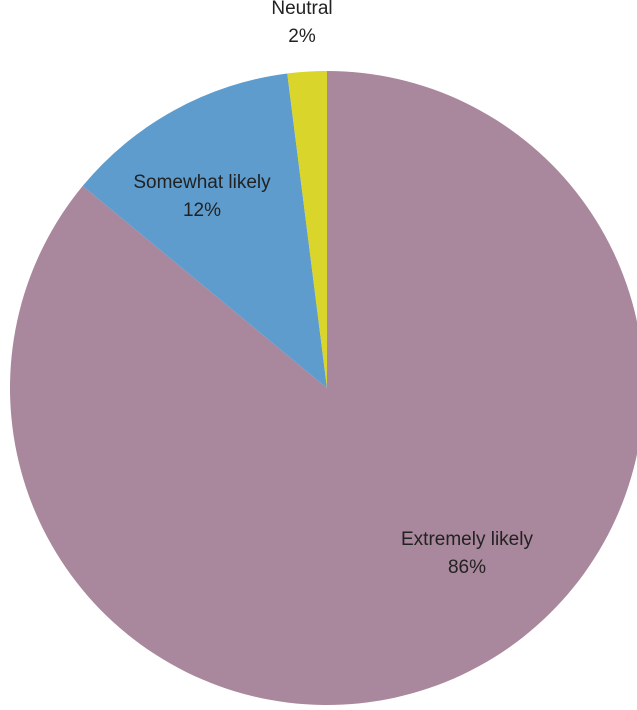 Image resolution: width=637 pixels, height=710 pixels. Describe the element at coordinates (302, 36) in the screenshot. I see `slice-value-neutral: 2%` at that location.